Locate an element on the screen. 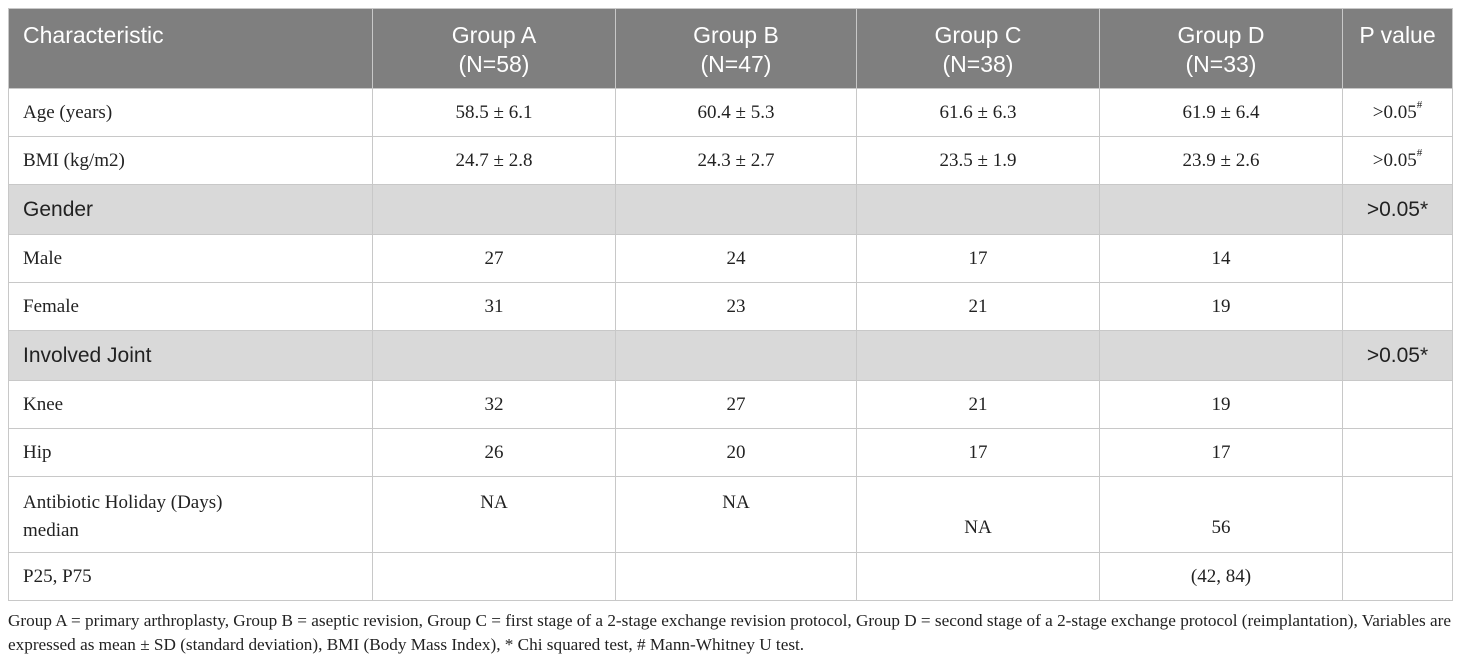 This screenshot has width=1460, height=664. cell-group-b: 24.3 ± 2.7 is located at coordinates (736, 160).